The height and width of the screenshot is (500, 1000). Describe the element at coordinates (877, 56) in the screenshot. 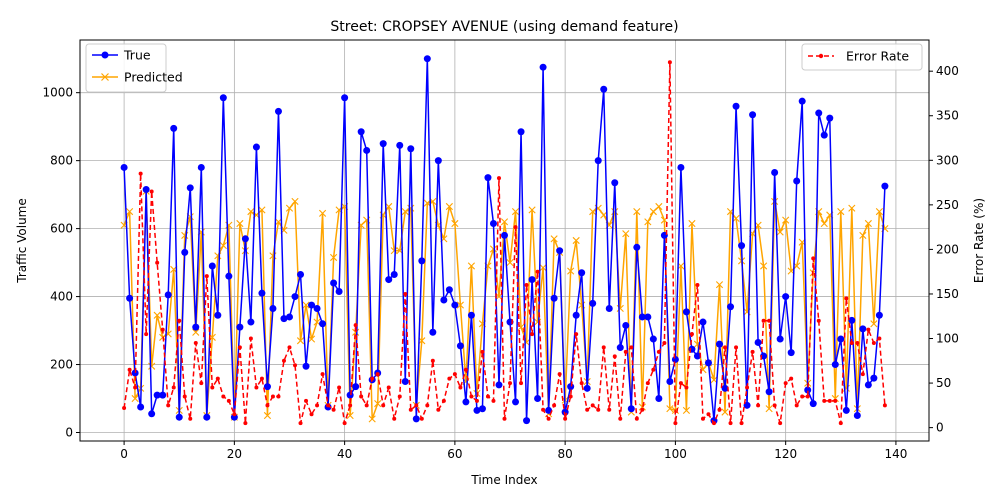

I see `legend-error-label: Error Rate` at that location.